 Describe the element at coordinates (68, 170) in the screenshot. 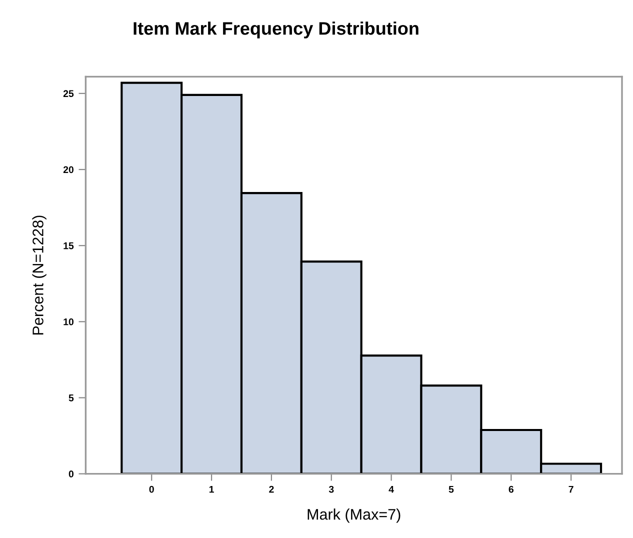

I see `y-tick-label: 20` at that location.